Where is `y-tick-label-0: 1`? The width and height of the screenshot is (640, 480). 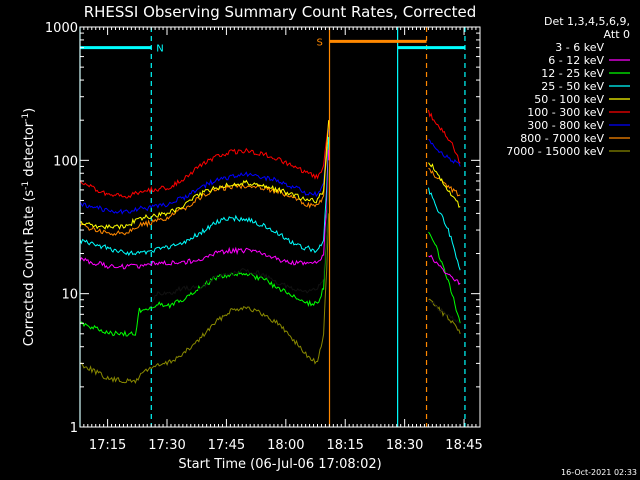
y-tick-label-0: 1 is located at coordinates (74, 428).